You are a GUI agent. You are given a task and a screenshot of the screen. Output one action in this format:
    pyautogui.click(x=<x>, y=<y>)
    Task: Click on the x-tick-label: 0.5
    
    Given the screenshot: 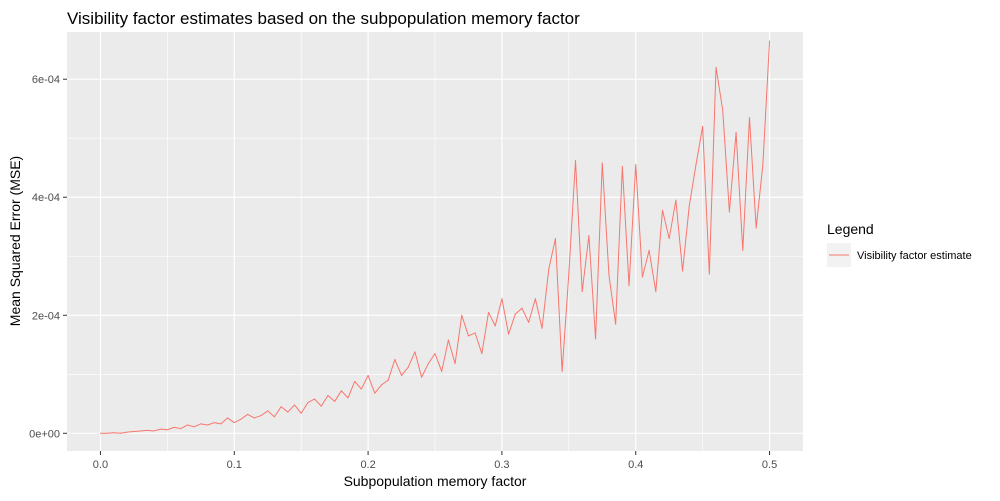 What is the action you would take?
    pyautogui.click(x=769, y=465)
    